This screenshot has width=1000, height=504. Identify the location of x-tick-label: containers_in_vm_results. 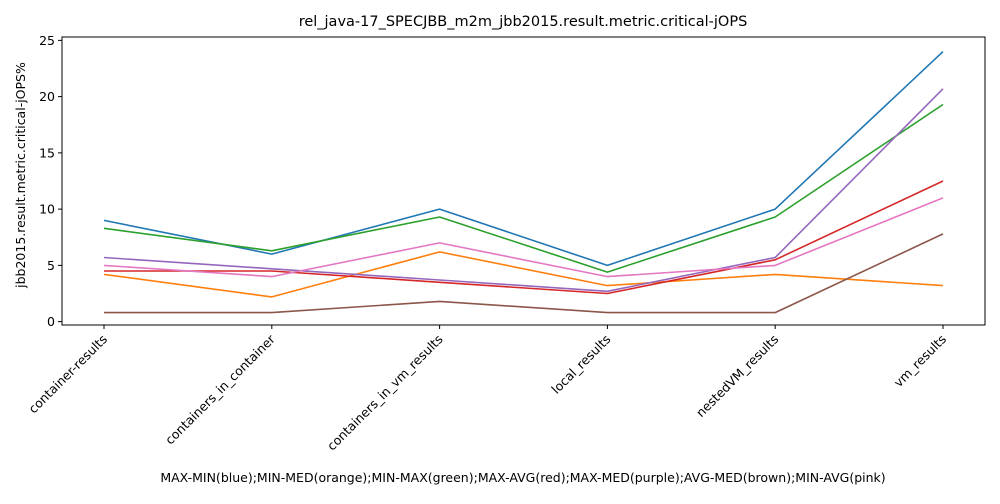
(385, 393).